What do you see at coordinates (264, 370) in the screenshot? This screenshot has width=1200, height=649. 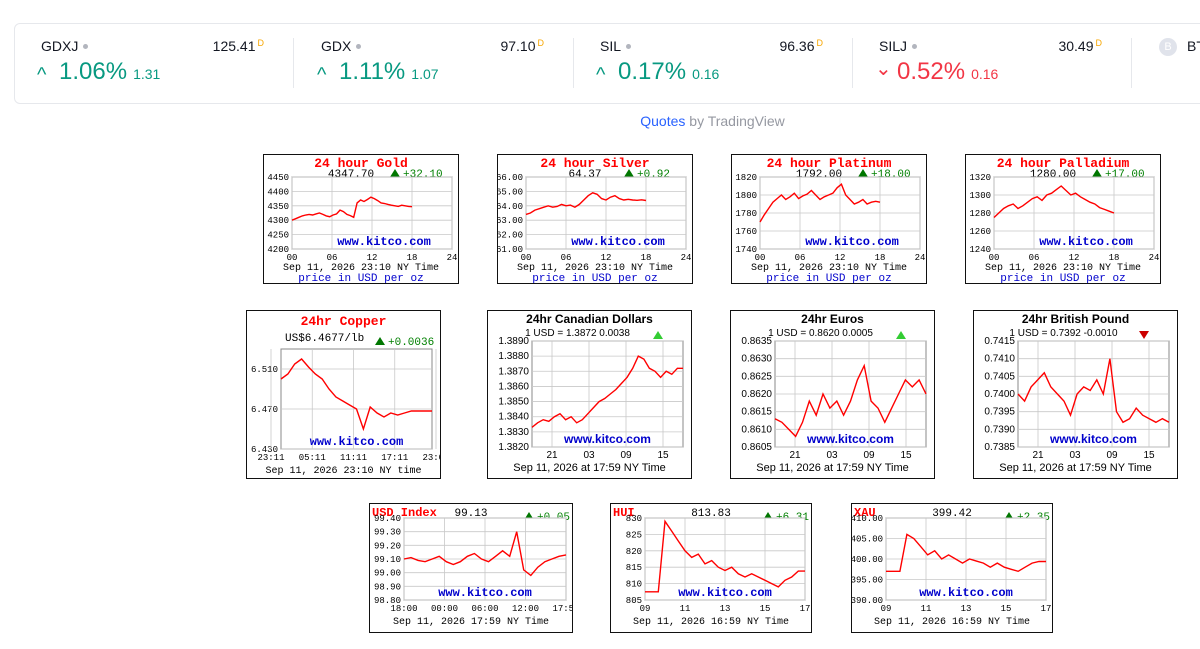 I see `y-tick-label: 6.510` at bounding box center [264, 370].